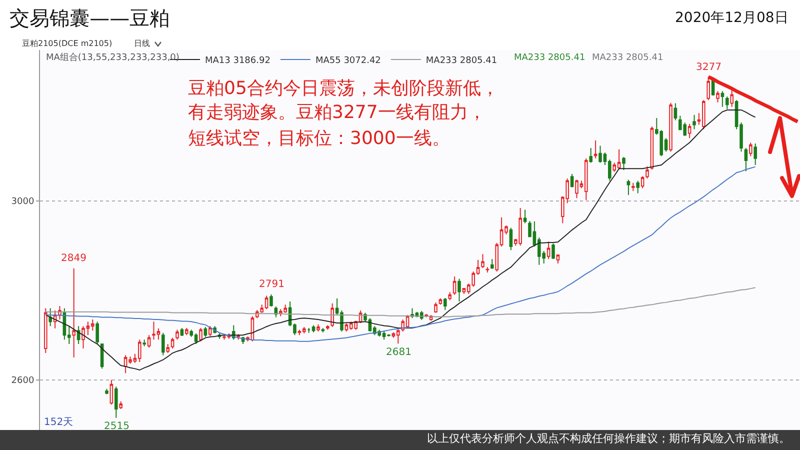 Image resolution: width=800 pixels, height=450 pixels. I want to click on y-tick-label: 2600, so click(22, 381).